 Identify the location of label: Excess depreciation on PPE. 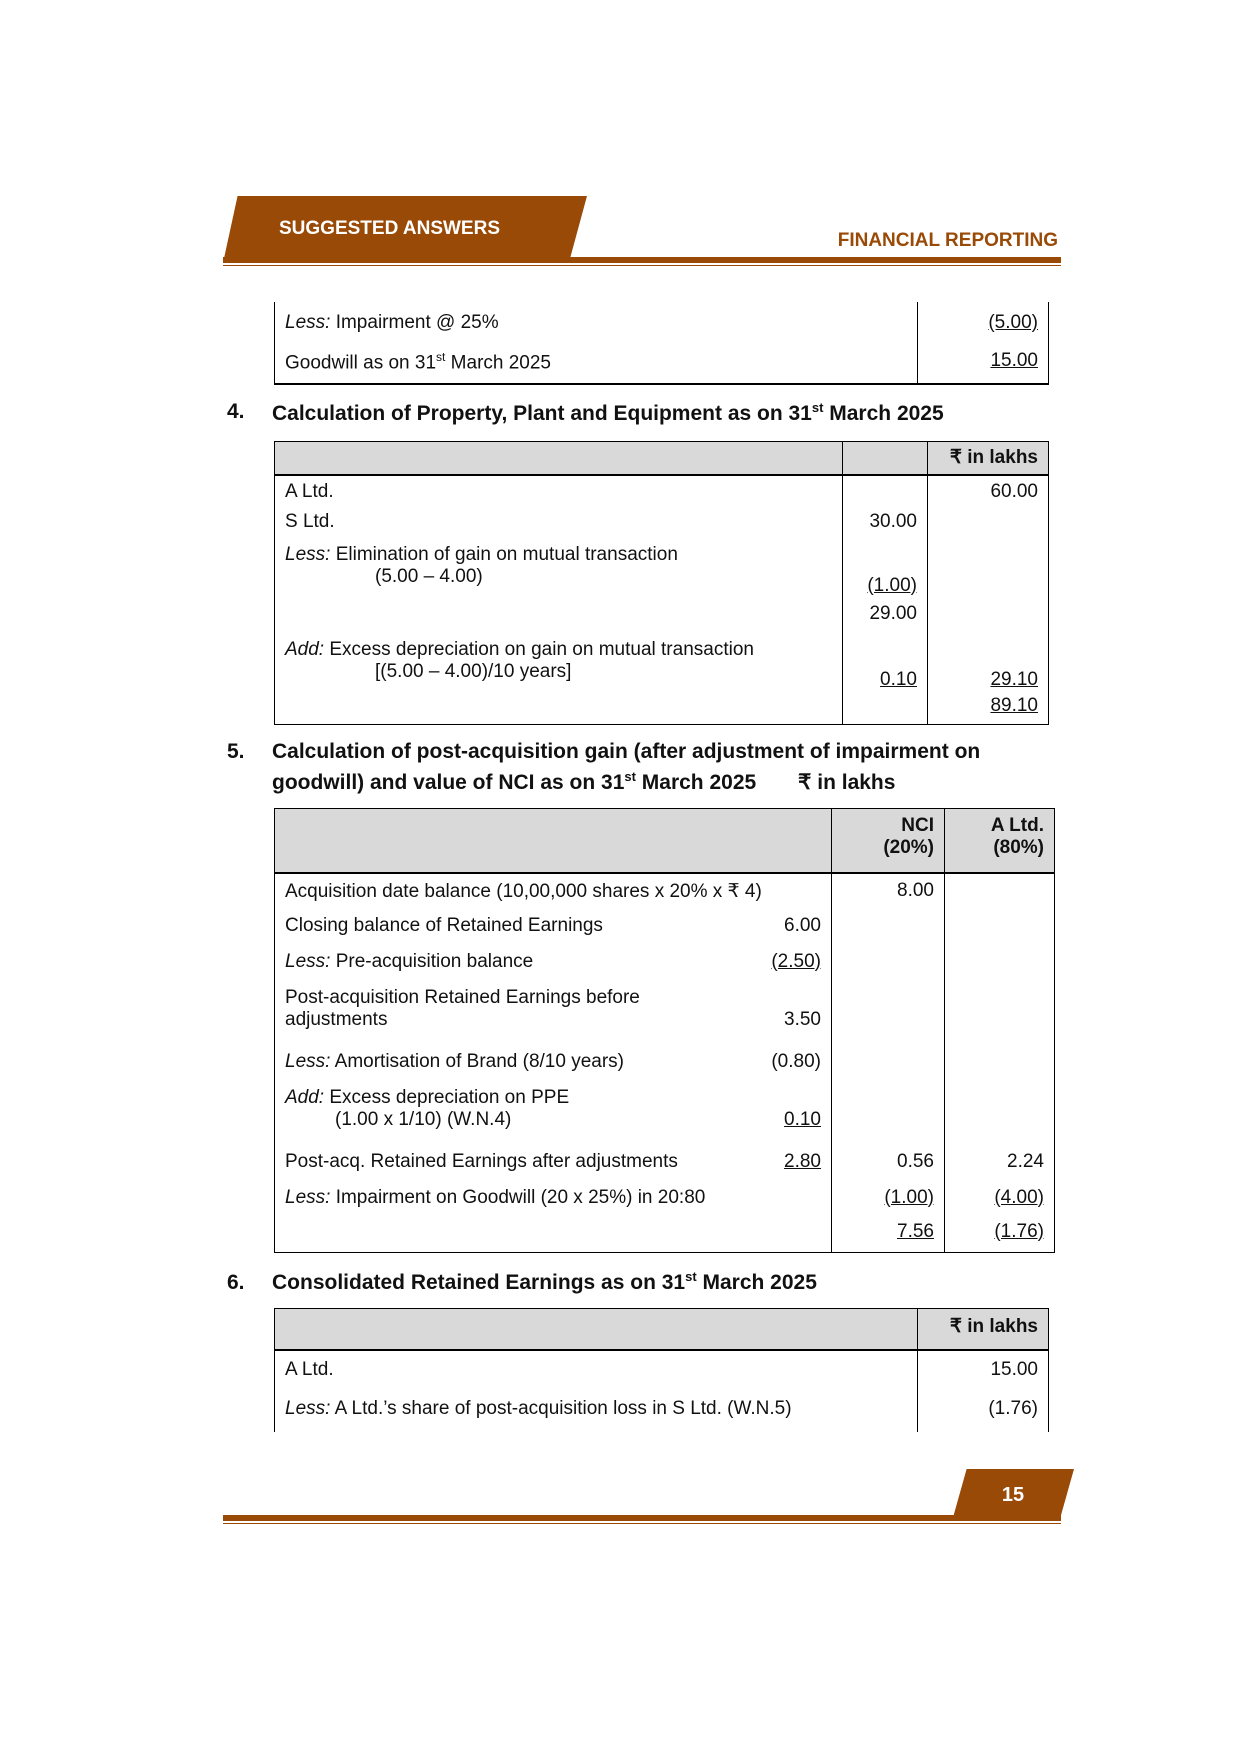
(447, 1097).